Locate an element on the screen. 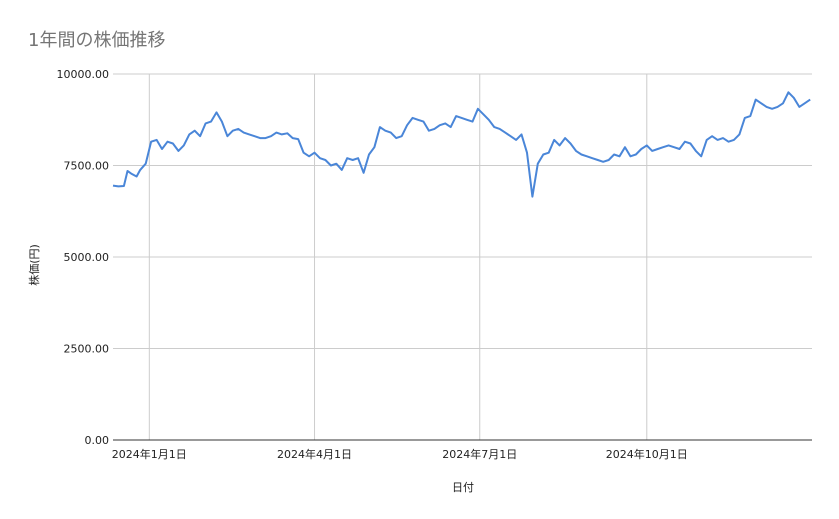 This screenshot has width=839, height=519. x-tick-label: 2024年4月1日 is located at coordinates (314, 454).